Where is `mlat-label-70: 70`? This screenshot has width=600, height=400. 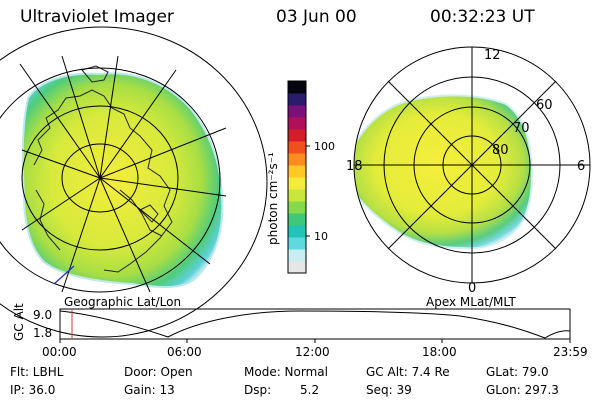
mlat-label-70: 70 is located at coordinates (521, 128).